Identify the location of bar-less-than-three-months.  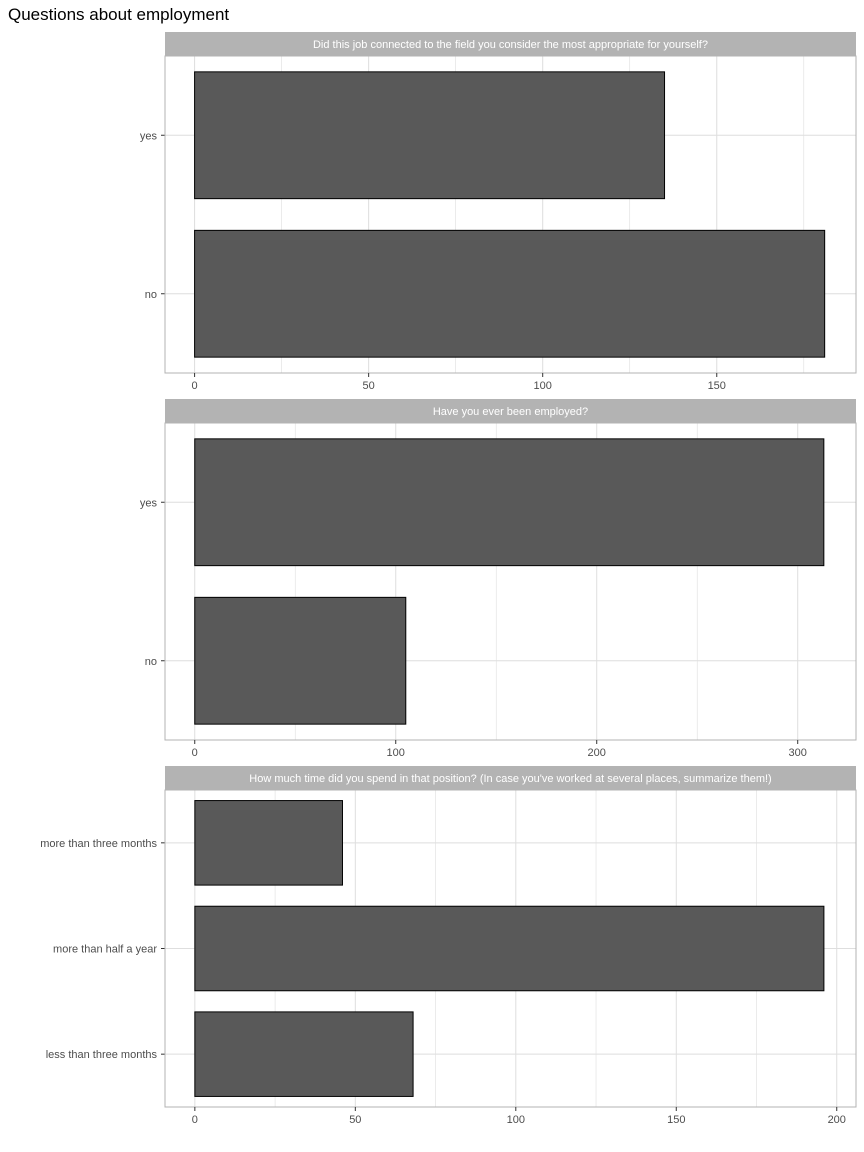
(304, 1054).